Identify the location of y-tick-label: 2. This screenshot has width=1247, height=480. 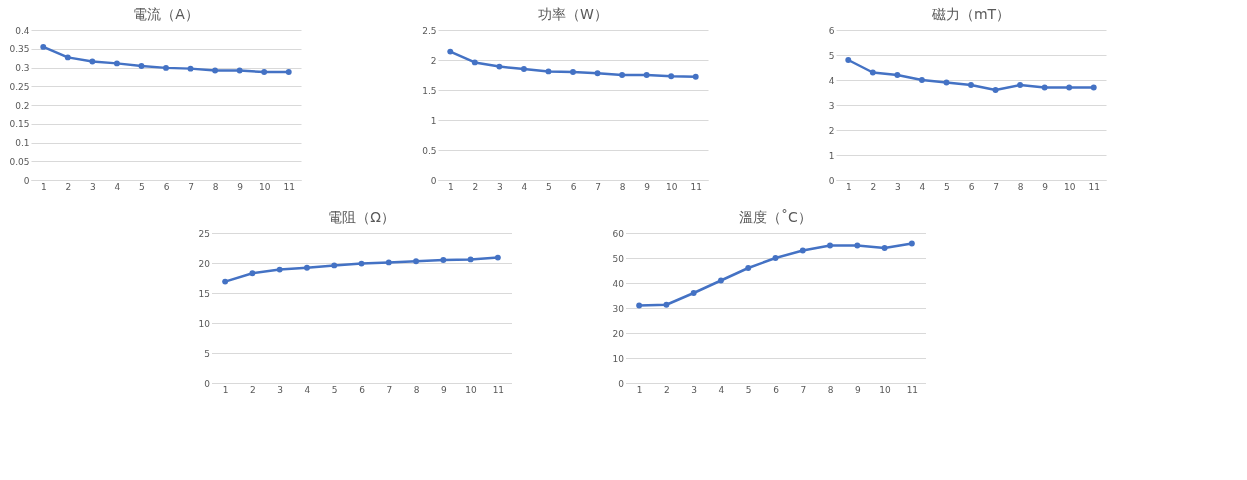
(433, 60).